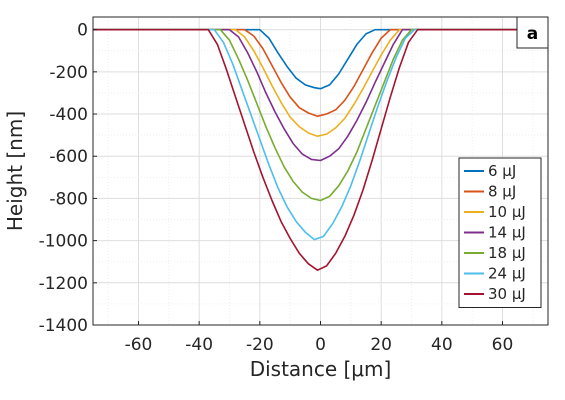 The height and width of the screenshot is (400, 565). Describe the element at coordinates (63, 242) in the screenshot. I see `y-tick-label: -1000` at that location.